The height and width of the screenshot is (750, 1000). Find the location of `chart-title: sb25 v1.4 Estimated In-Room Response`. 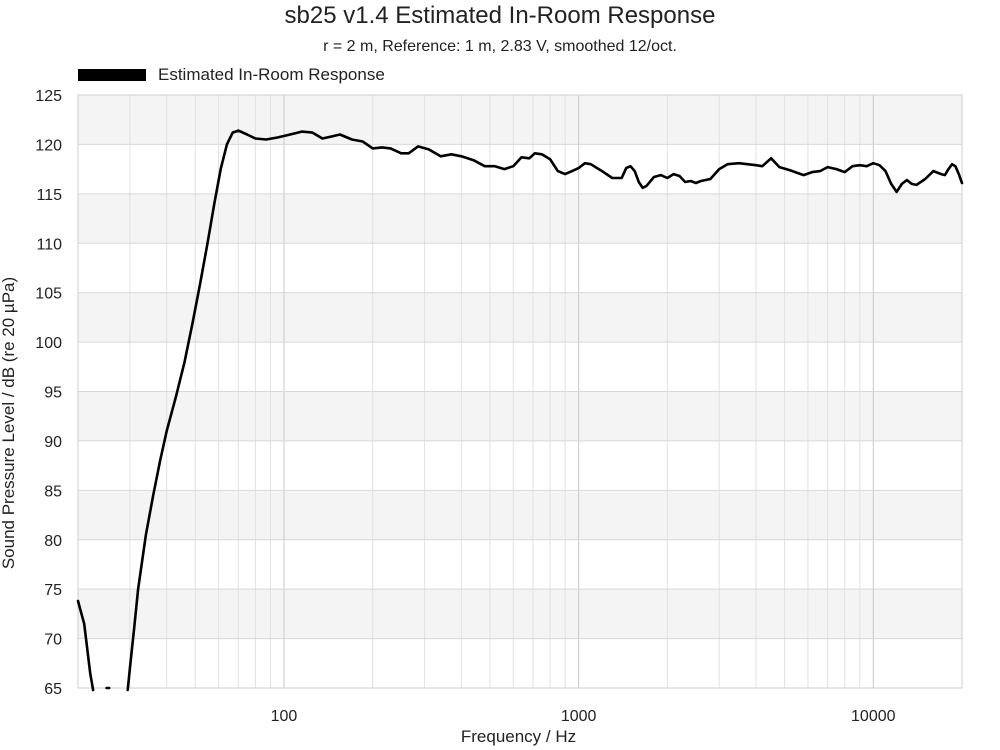

chart-title: sb25 v1.4 Estimated In-Room Response is located at coordinates (500, 15).